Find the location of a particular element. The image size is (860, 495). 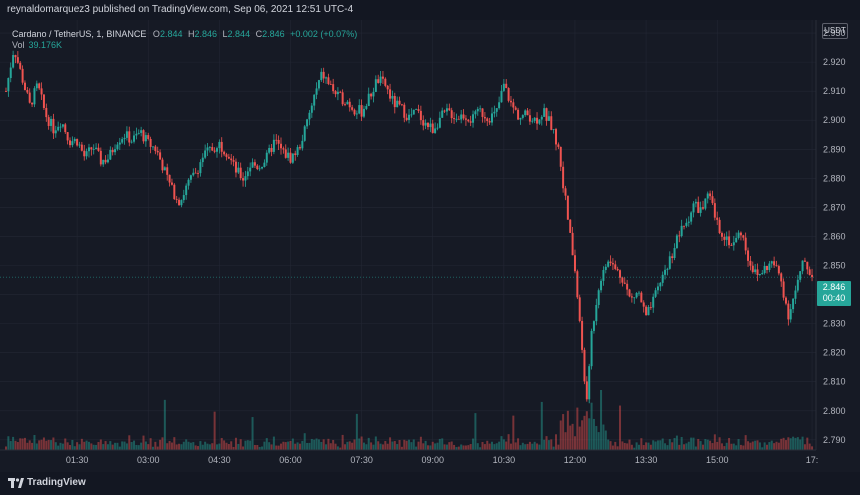

close-value: 2.846 is located at coordinates (273, 34).